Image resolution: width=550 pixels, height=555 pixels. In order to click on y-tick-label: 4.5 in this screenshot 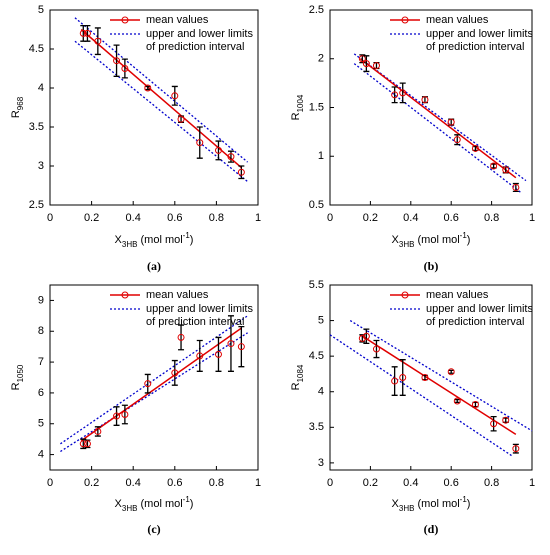, I will do `click(316, 356)`.